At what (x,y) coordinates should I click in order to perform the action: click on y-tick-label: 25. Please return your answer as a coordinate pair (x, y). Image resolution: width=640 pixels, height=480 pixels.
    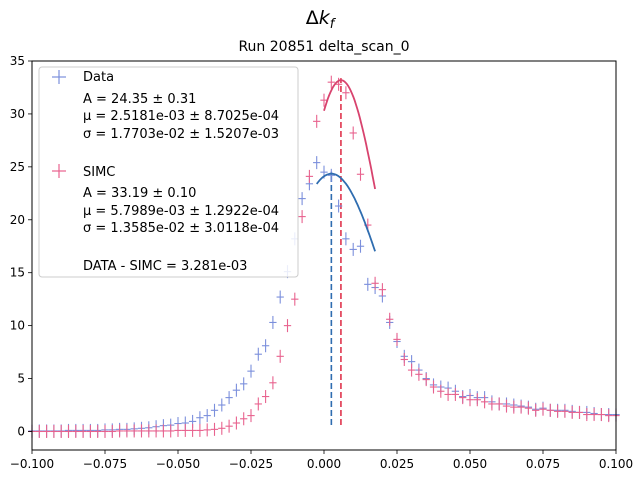
    Looking at the image, I should click on (17, 167).